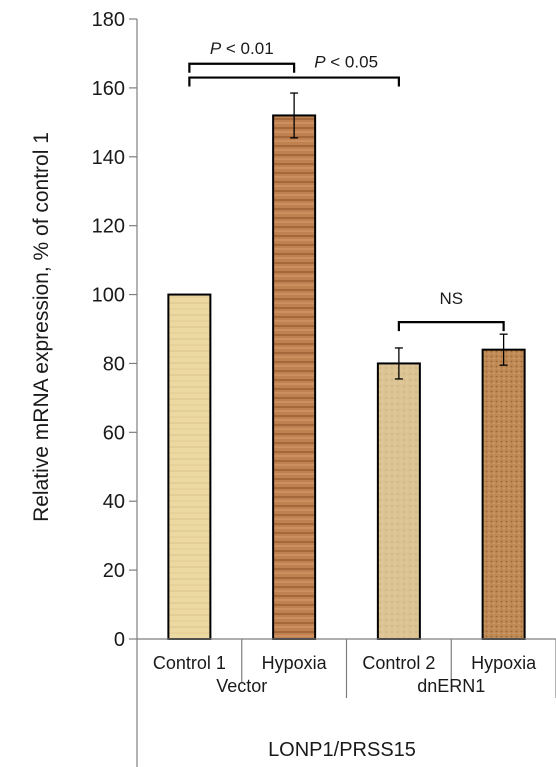 The height and width of the screenshot is (767, 556). What do you see at coordinates (398, 663) in the screenshot?
I see `category-label: Control 2` at bounding box center [398, 663].